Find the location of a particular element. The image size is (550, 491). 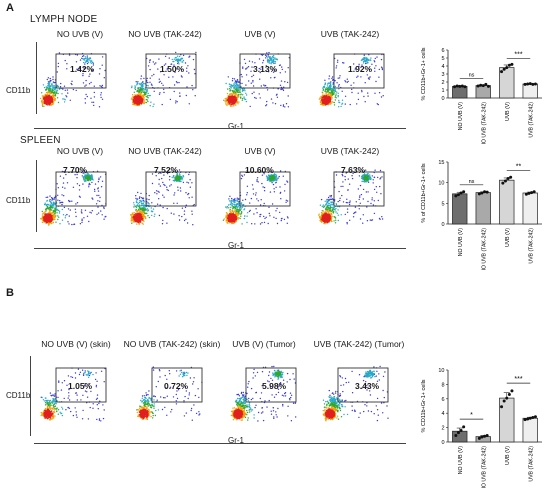

lymph-pct-2: 1.50% is located at coordinates (172, 69).